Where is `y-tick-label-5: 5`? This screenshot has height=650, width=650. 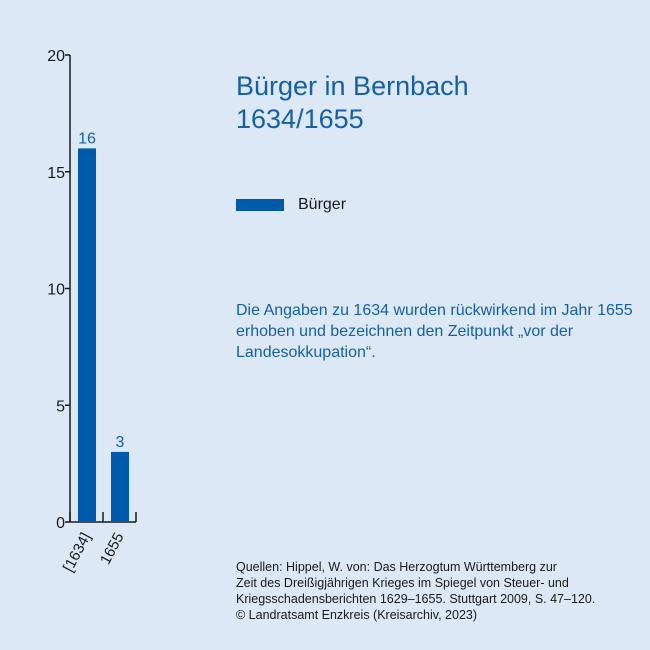
y-tick-label-5: 5 is located at coordinates (60, 406).